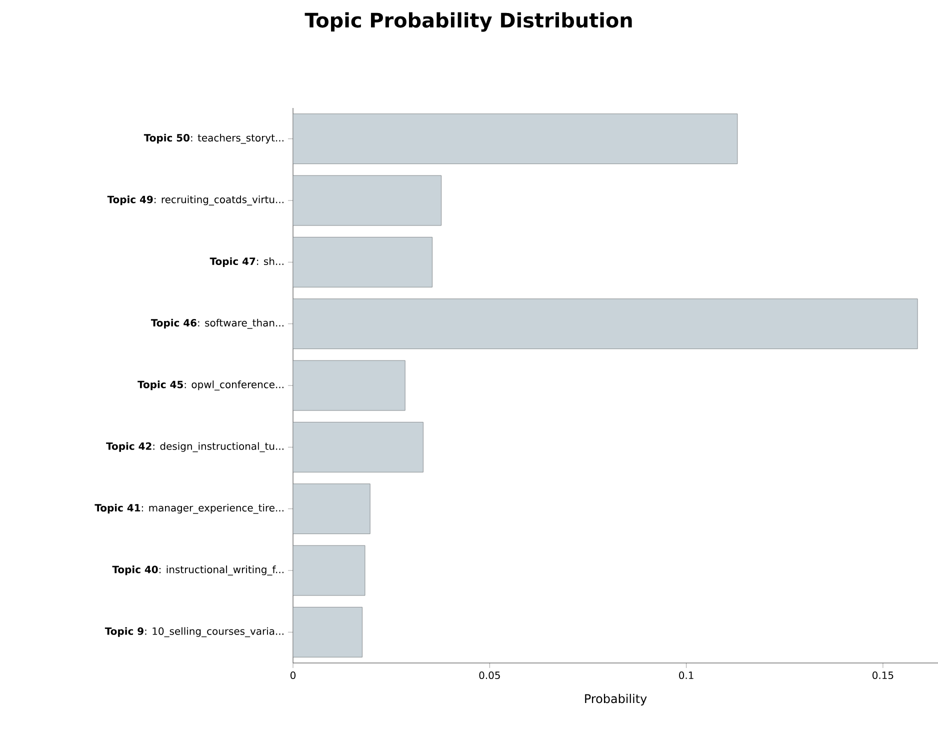 This screenshot has height=733, width=938. Describe the element at coordinates (489, 676) in the screenshot. I see `x-tick-label: 0.05` at that location.